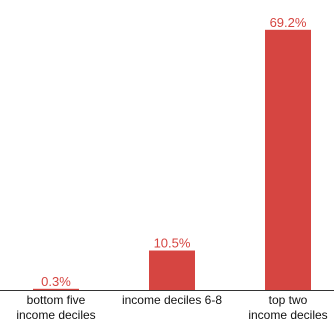  What do you see at coordinates (172, 300) in the screenshot?
I see `category-label-1-line-0: income deciles 6-8` at bounding box center [172, 300].